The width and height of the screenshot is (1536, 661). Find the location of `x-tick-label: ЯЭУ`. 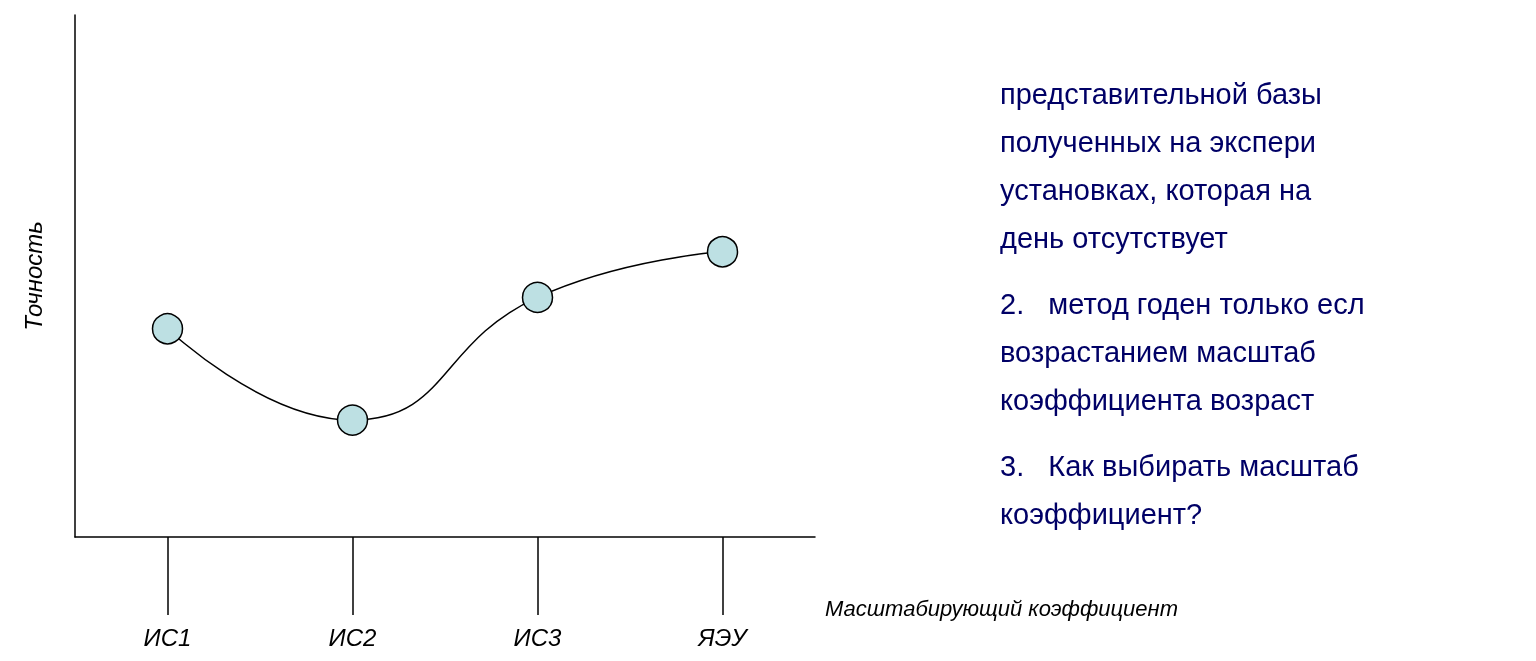

x-tick-label: ЯЭУ is located at coordinates (723, 637).